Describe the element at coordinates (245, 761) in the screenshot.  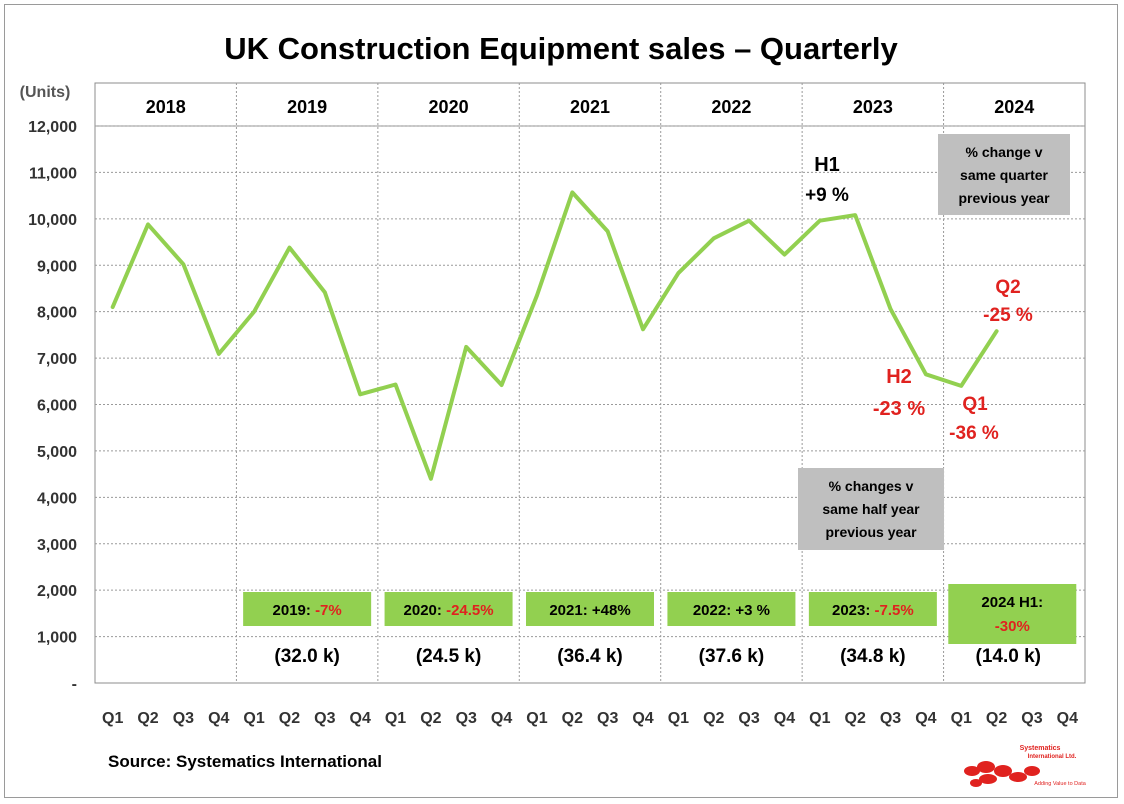
I see `source-text: Source: Systematics International` at that location.